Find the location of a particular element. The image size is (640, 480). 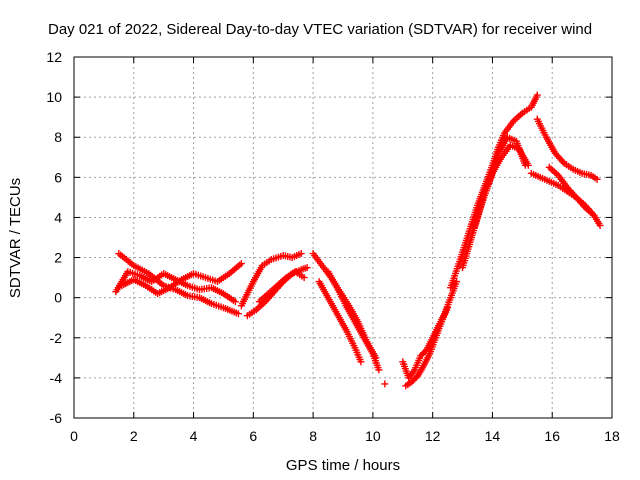

x-tick-label: 12 is located at coordinates (433, 436).